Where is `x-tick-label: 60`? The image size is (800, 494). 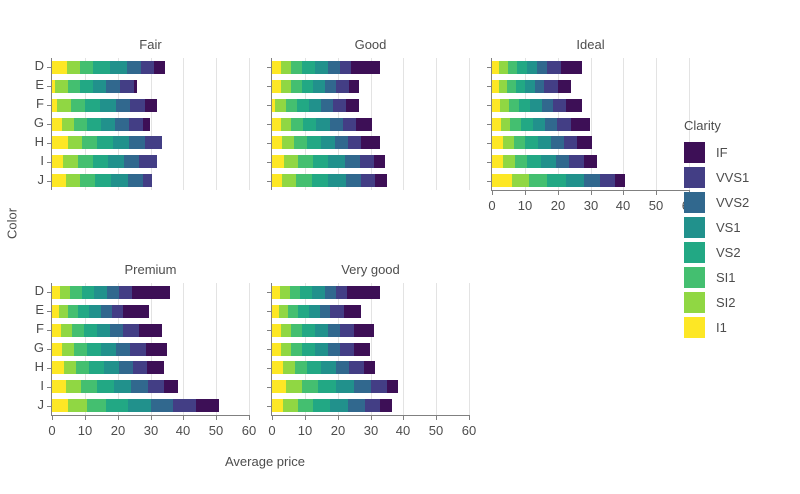
x-tick-label: 60 is located at coordinates (249, 430).